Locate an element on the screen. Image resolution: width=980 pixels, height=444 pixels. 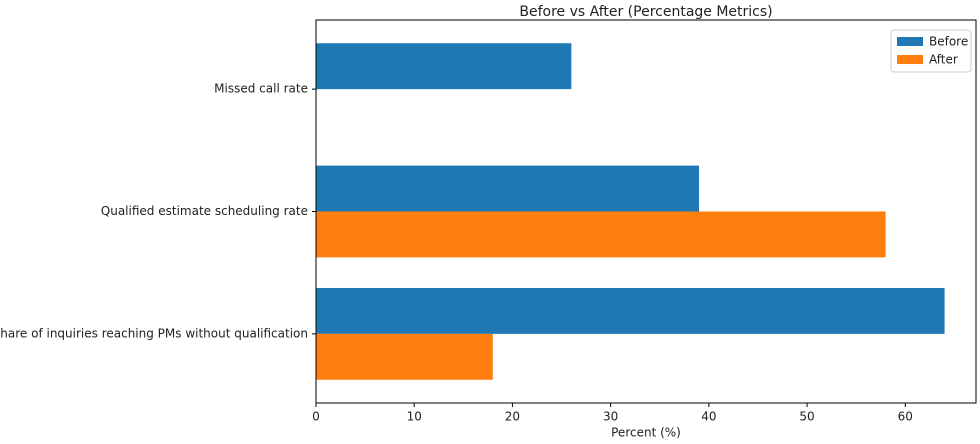
x-axis-label: Percent (%) is located at coordinates (646, 433).